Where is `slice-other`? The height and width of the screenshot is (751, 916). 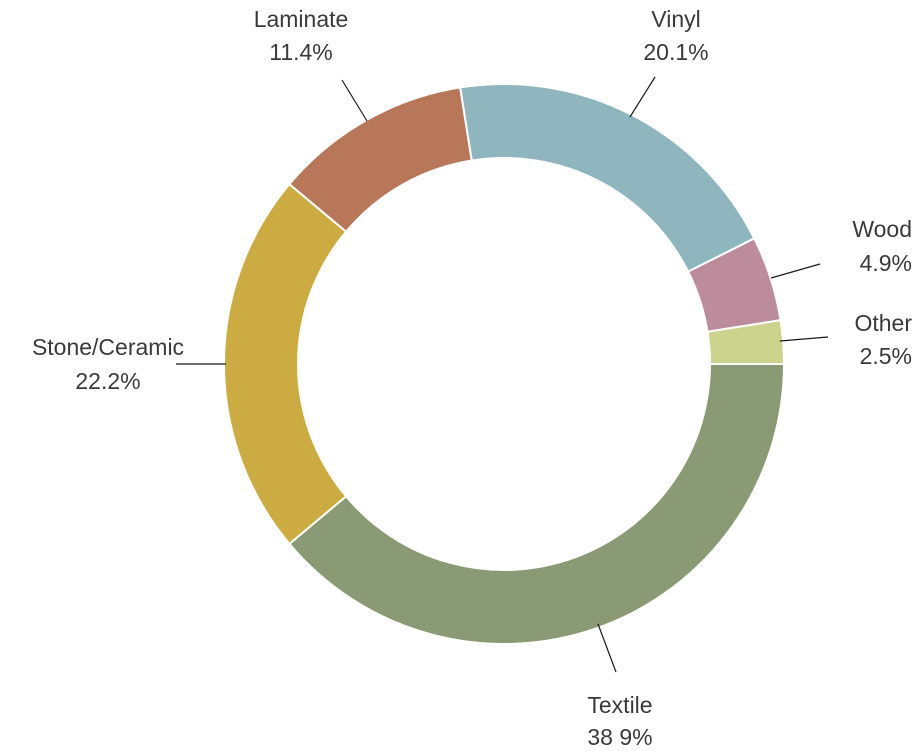 slice-other is located at coordinates (746, 342).